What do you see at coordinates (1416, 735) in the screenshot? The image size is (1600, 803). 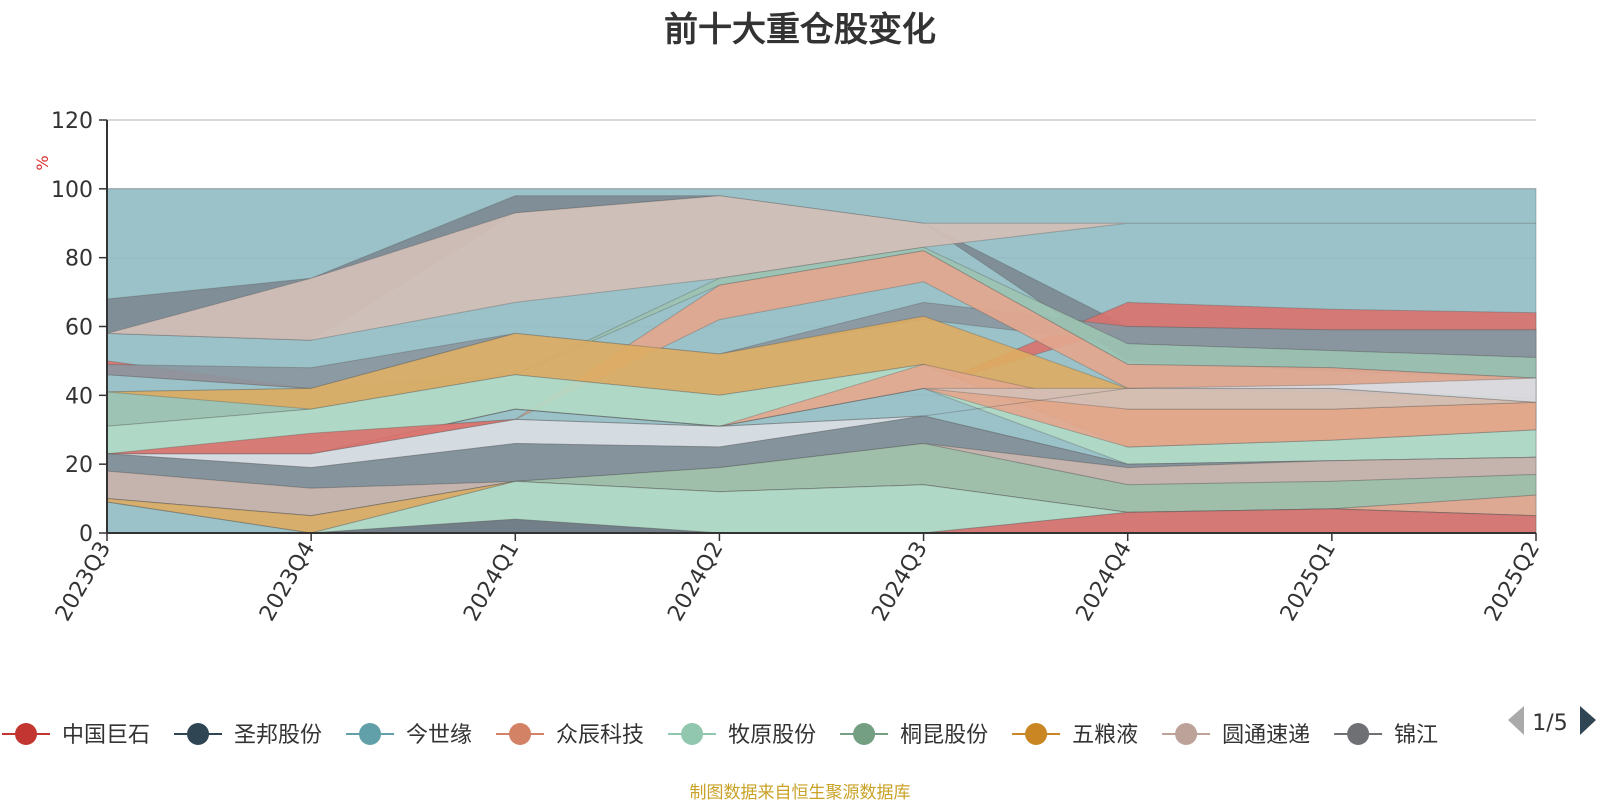 I see `legend-label: 锦江` at bounding box center [1416, 735].